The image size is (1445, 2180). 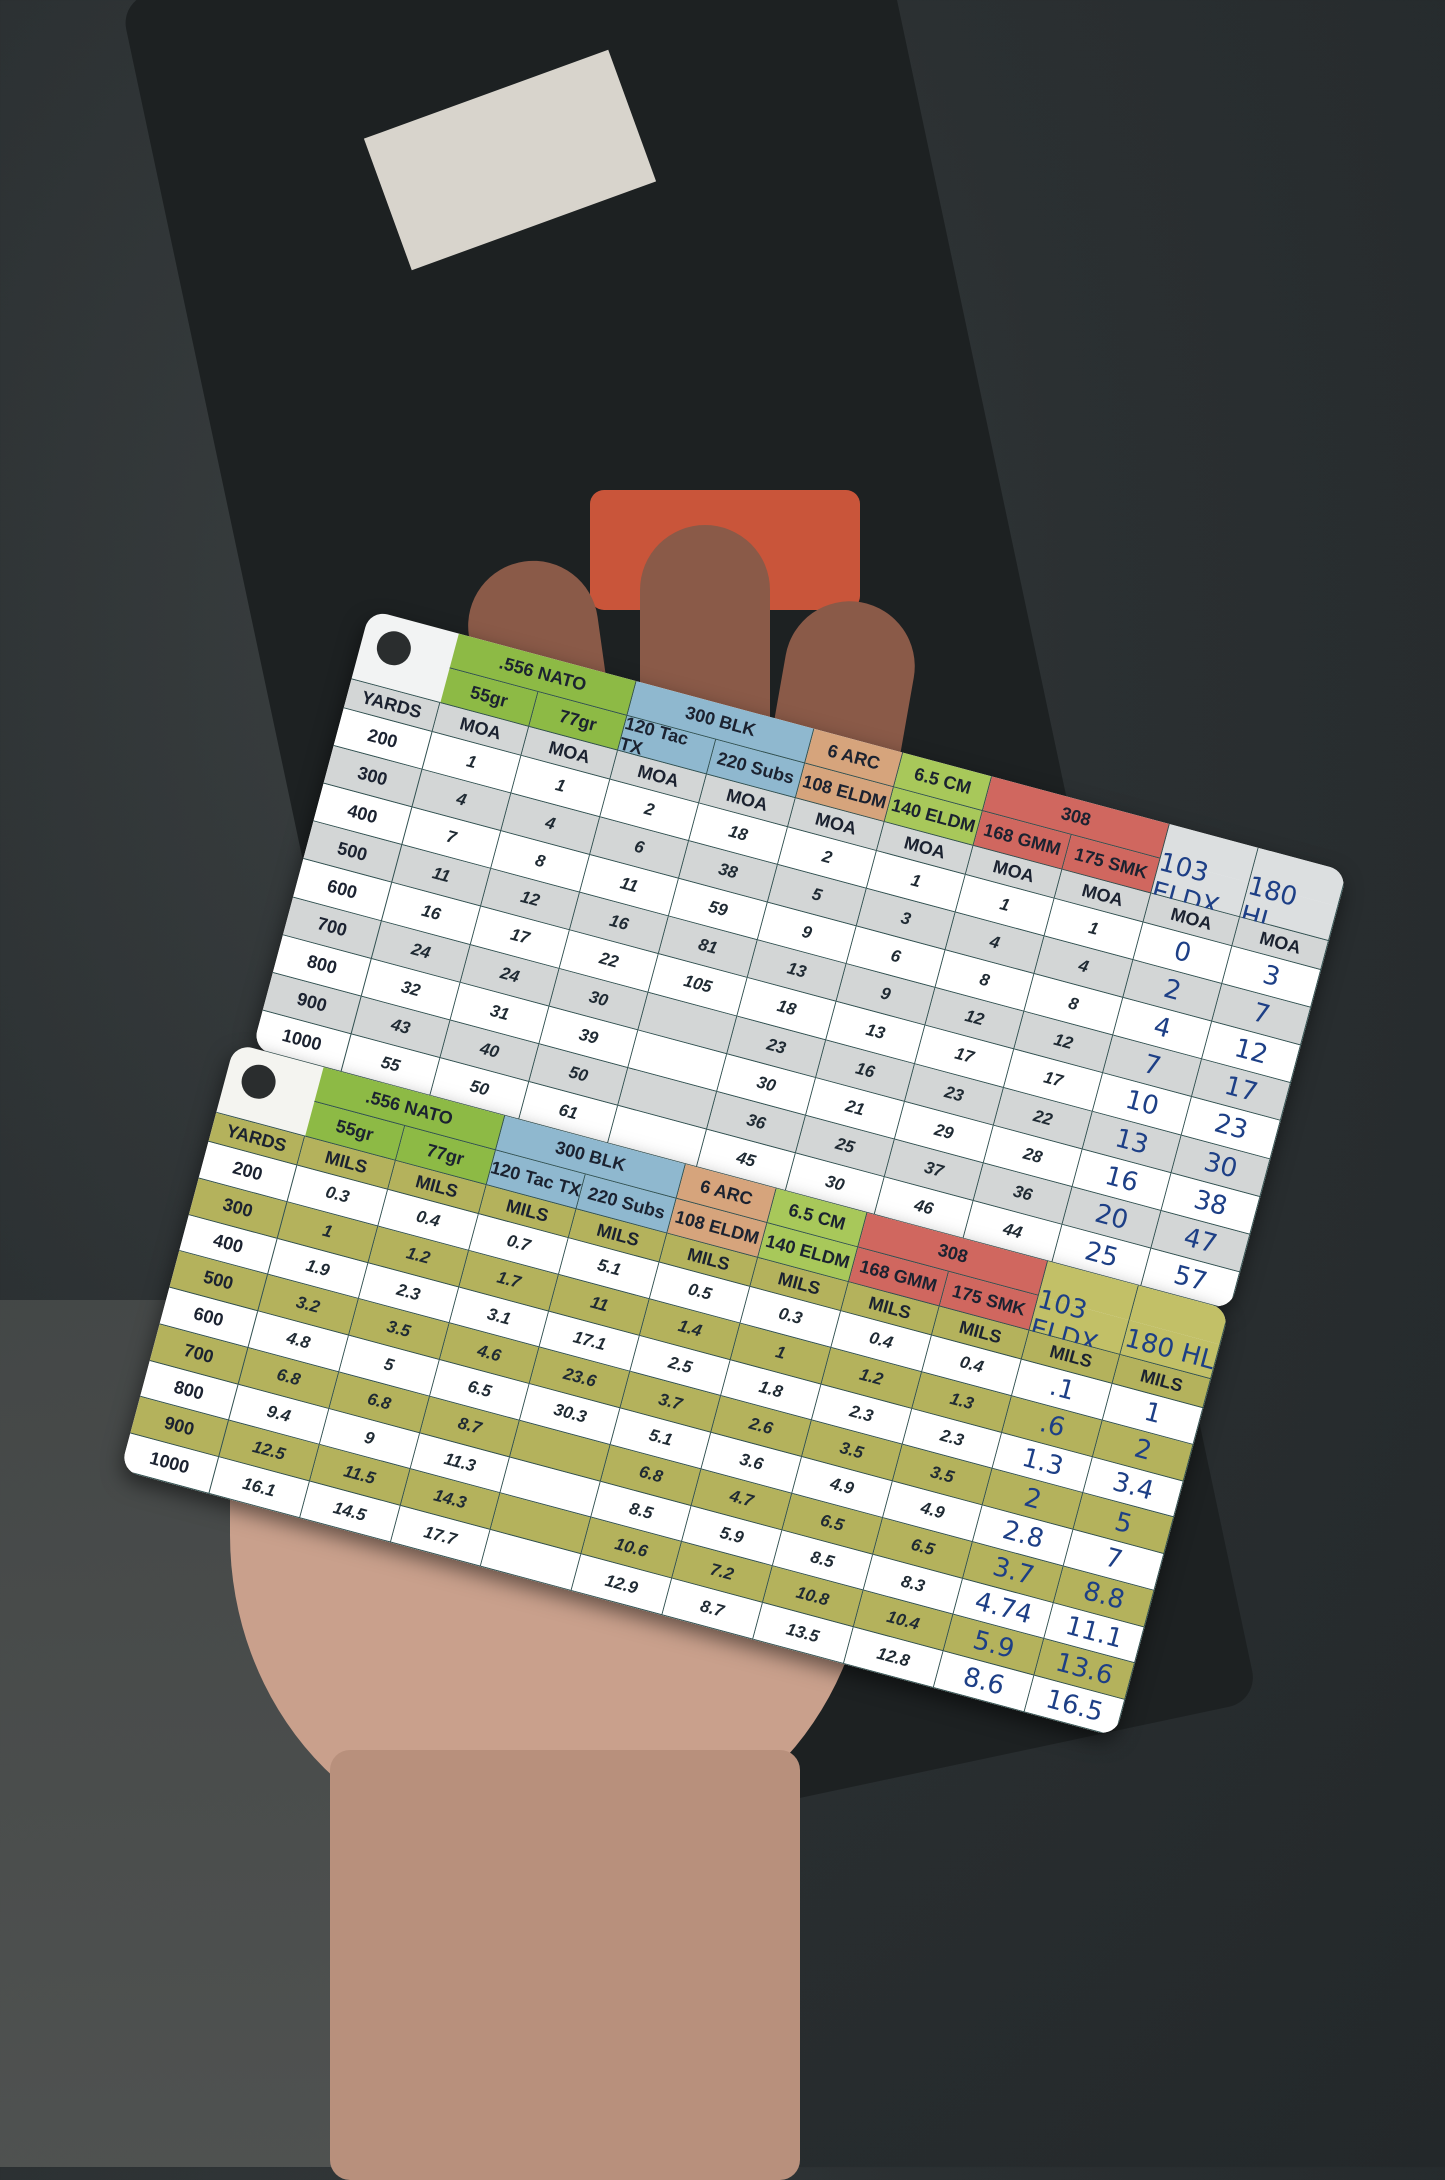 I want to click on wrist, so click(x=565, y=1965).